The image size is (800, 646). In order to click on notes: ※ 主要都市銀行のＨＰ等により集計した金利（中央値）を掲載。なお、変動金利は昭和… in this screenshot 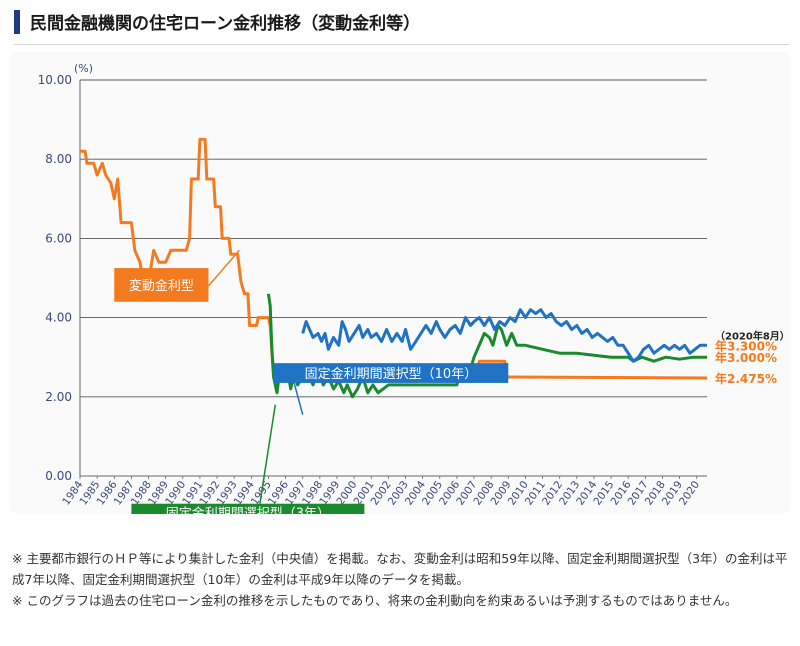, I will do `click(400, 579)`.